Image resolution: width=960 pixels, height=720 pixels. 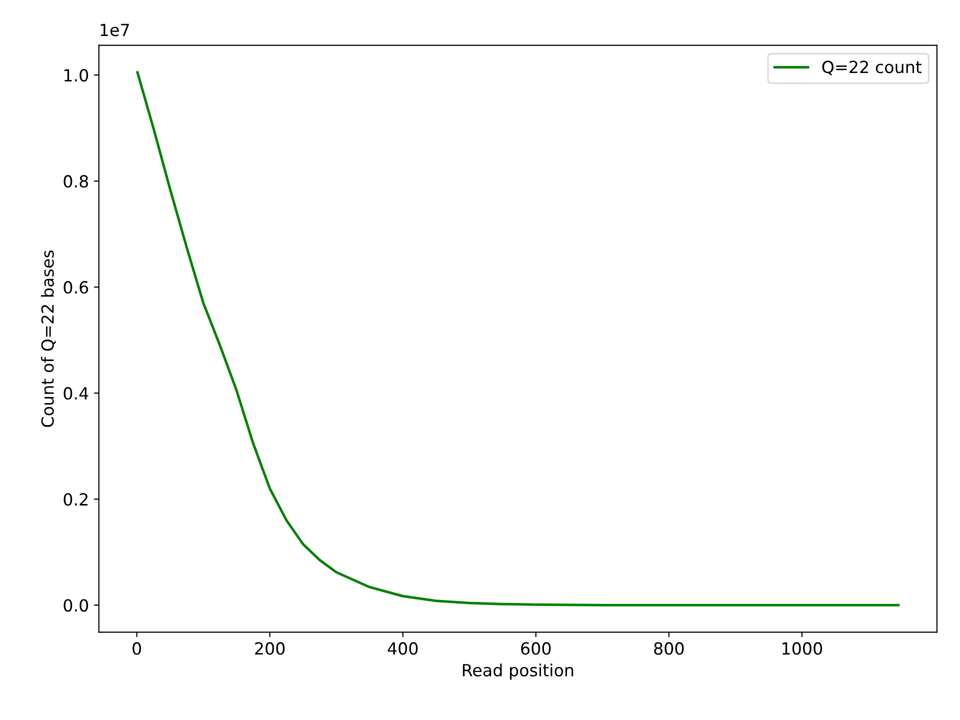 I want to click on x-tick-label: 800, so click(x=669, y=648).